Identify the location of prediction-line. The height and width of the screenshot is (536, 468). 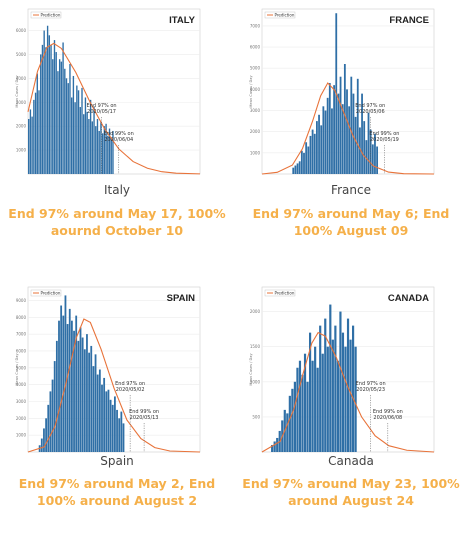
(348, 128).